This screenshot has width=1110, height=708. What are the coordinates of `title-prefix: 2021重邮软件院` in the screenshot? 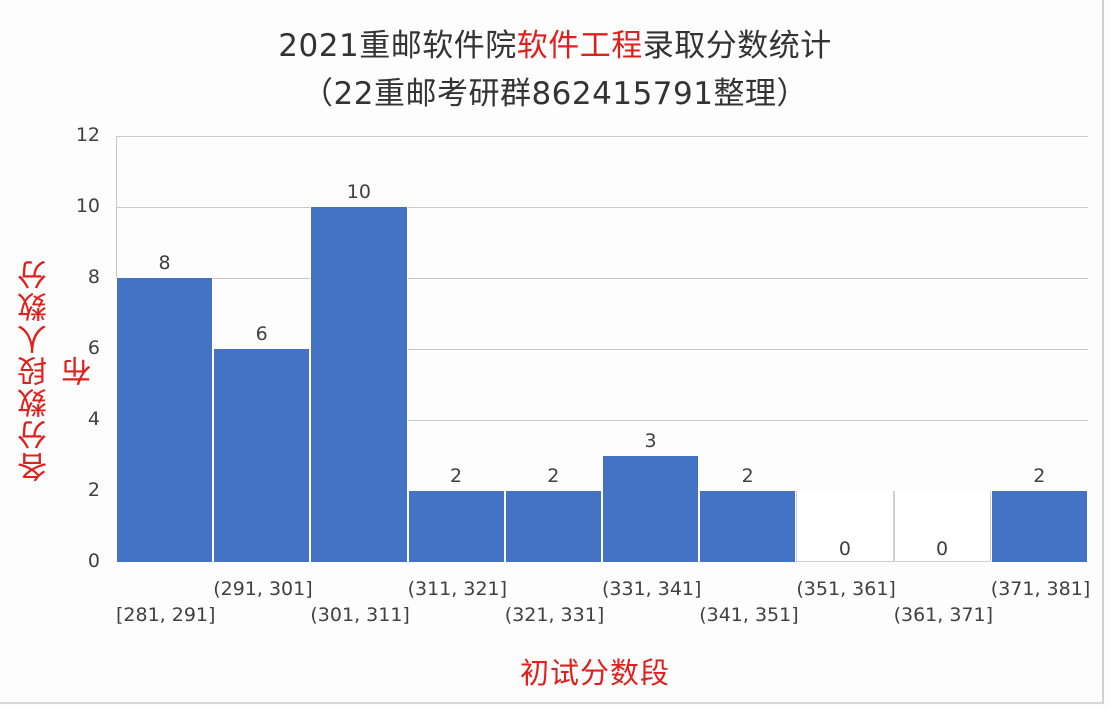 It's located at (397, 46).